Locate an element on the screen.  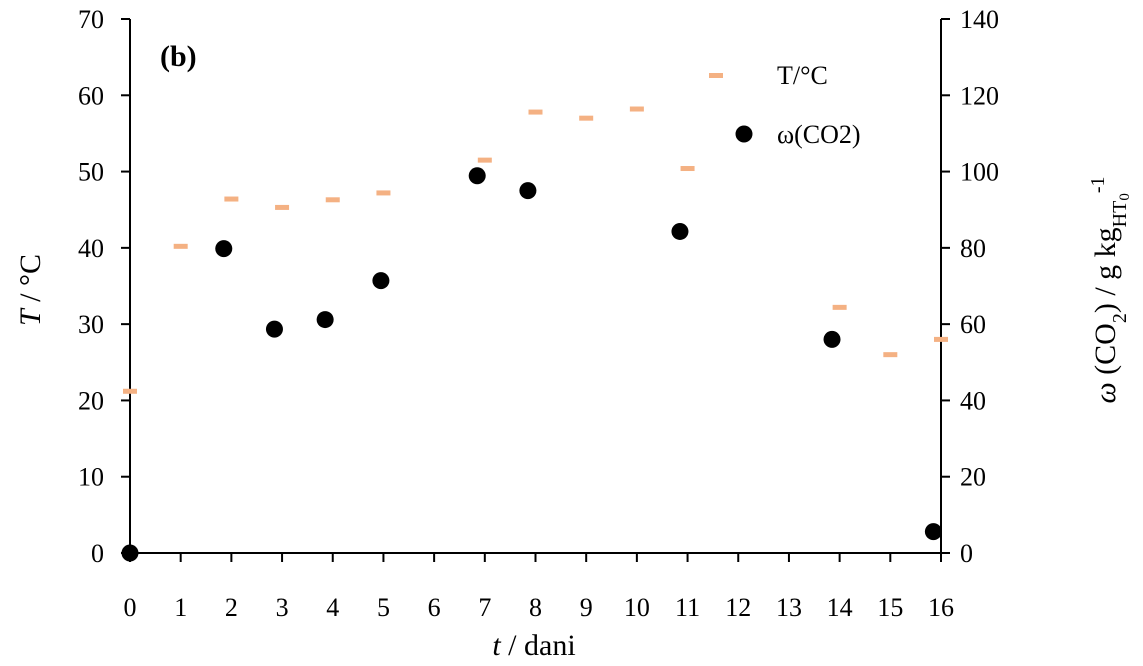
legend-label-co2: ω(CO2) is located at coordinates (819, 134).